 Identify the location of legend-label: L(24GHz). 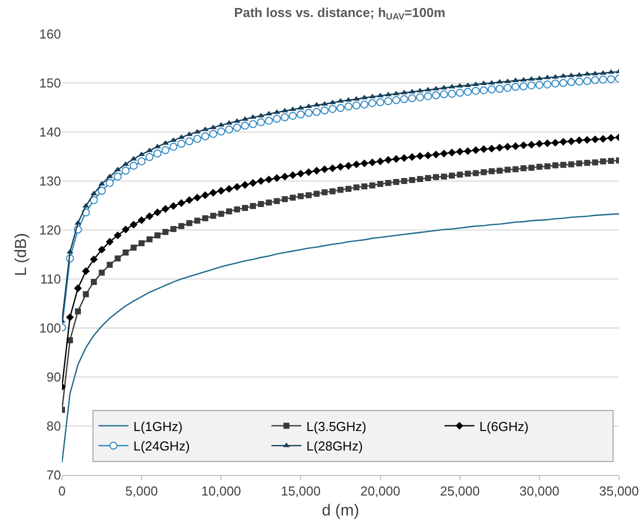
(161, 446).